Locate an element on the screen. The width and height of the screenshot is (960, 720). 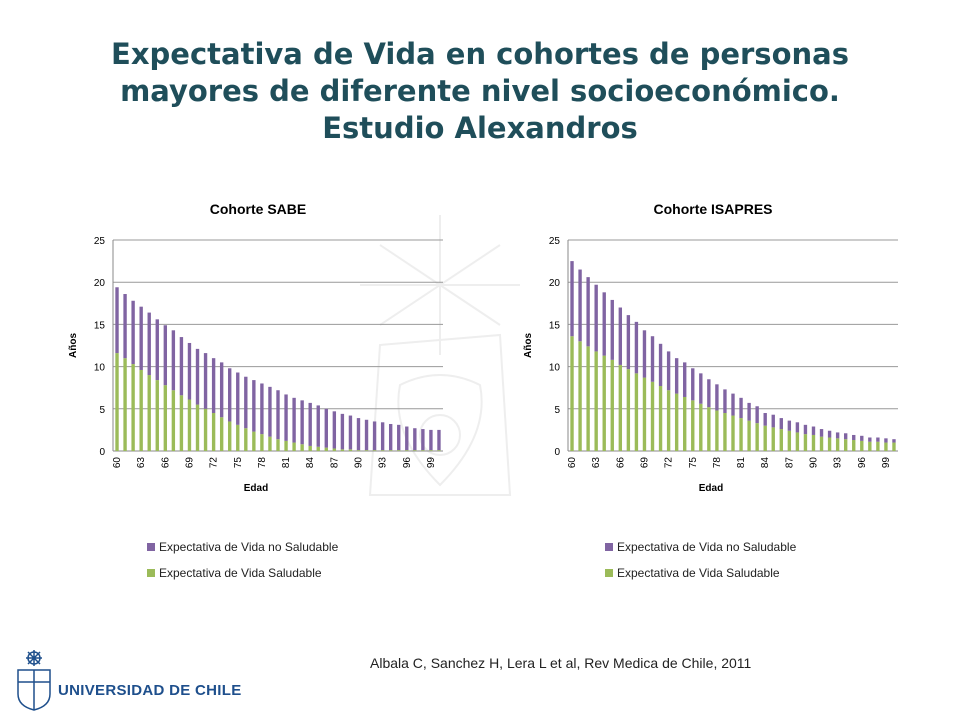
legend-label-no-saludable: Expectativa de Vida no Saludable is located at coordinates (249, 547).